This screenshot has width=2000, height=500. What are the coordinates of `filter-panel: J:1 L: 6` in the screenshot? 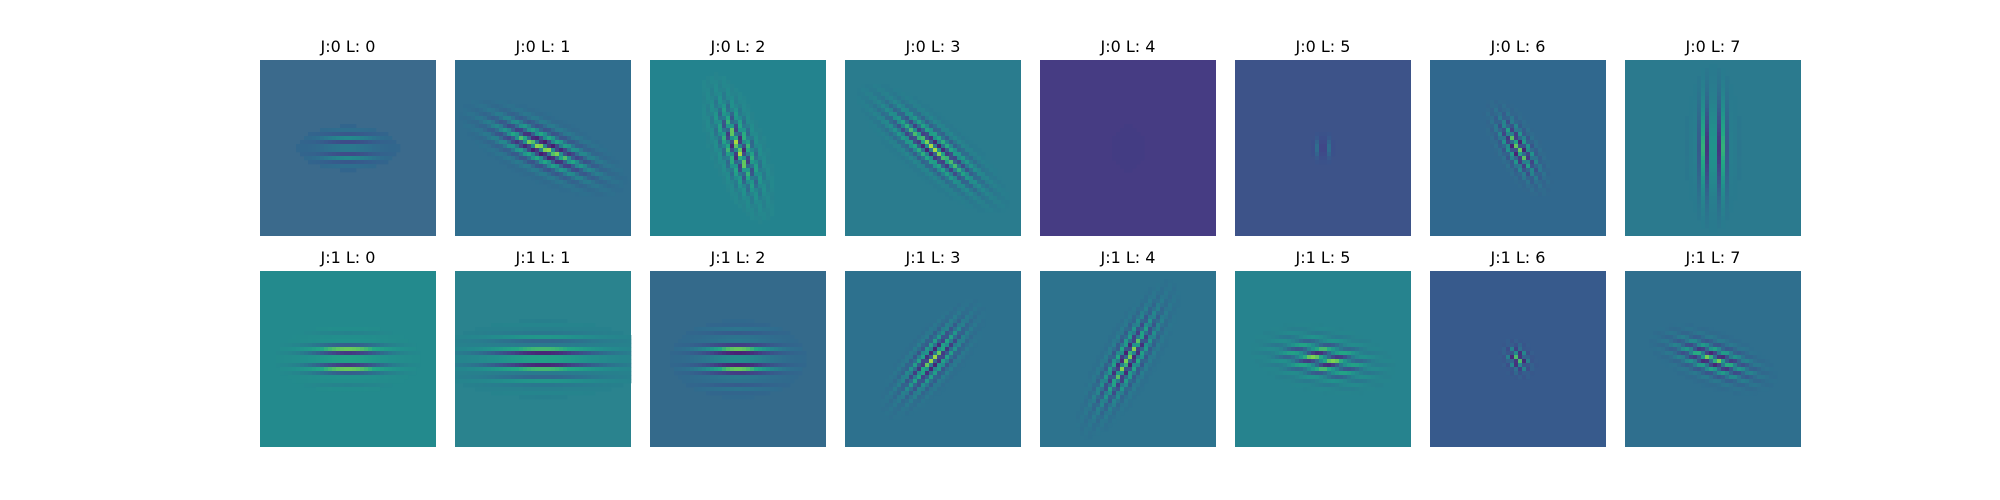 It's located at (1518, 347).